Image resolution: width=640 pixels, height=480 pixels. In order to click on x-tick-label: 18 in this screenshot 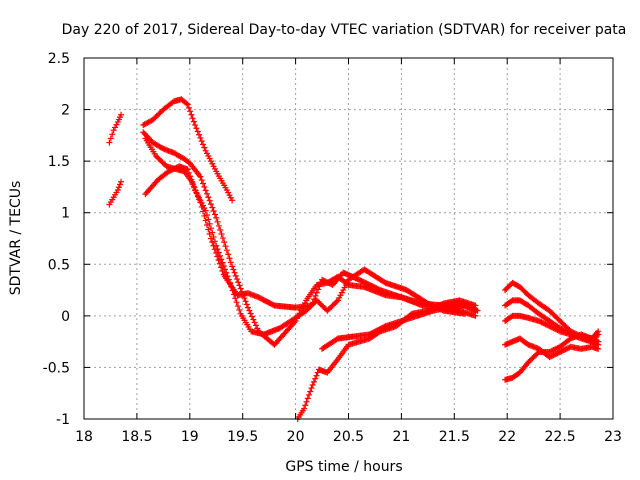, I will do `click(84, 437)`.